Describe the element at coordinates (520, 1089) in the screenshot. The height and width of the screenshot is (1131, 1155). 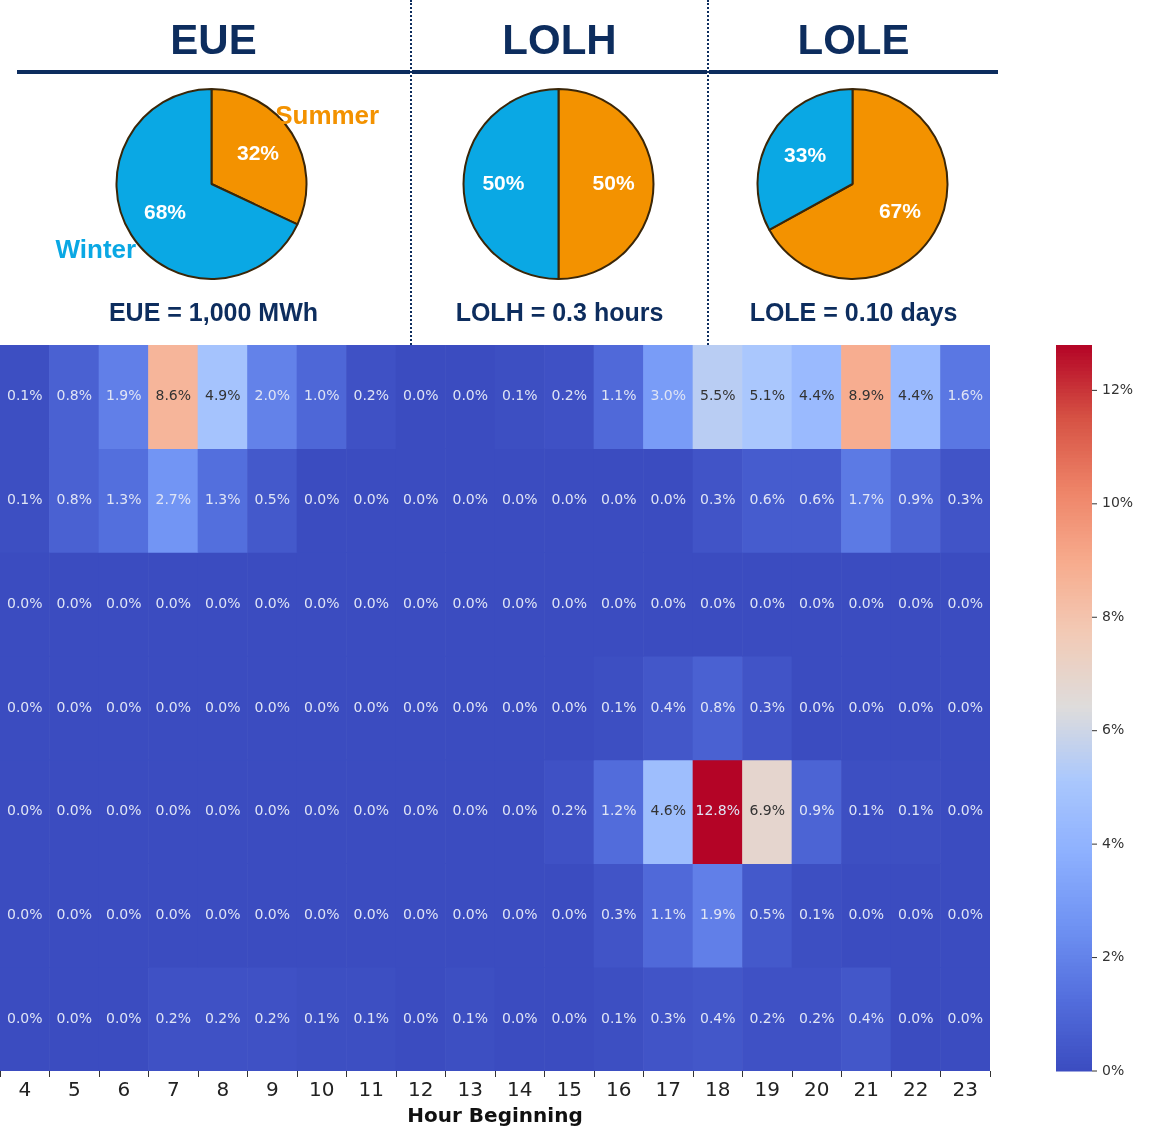
I see `x-tick-label: 14` at that location.